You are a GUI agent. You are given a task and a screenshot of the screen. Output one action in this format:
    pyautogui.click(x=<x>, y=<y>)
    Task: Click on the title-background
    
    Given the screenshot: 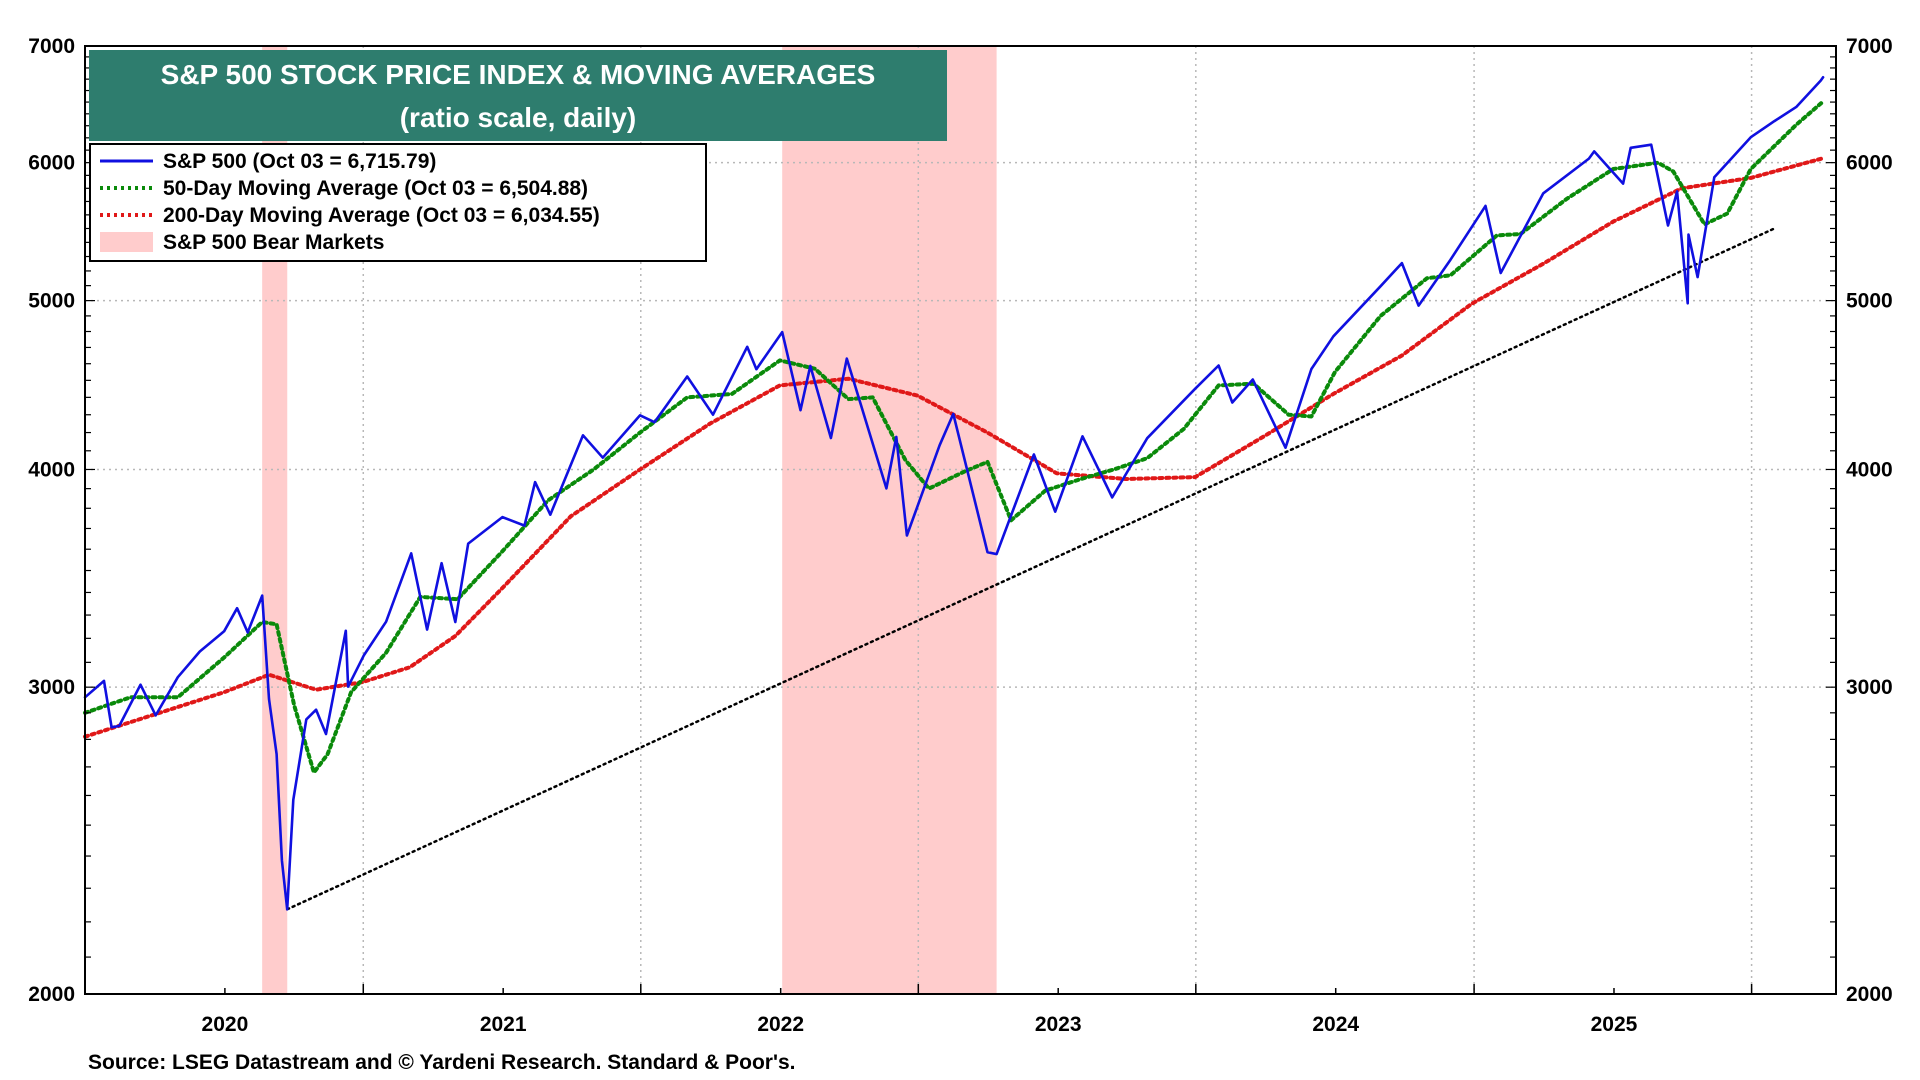 What is the action you would take?
    pyautogui.click(x=518, y=95)
    